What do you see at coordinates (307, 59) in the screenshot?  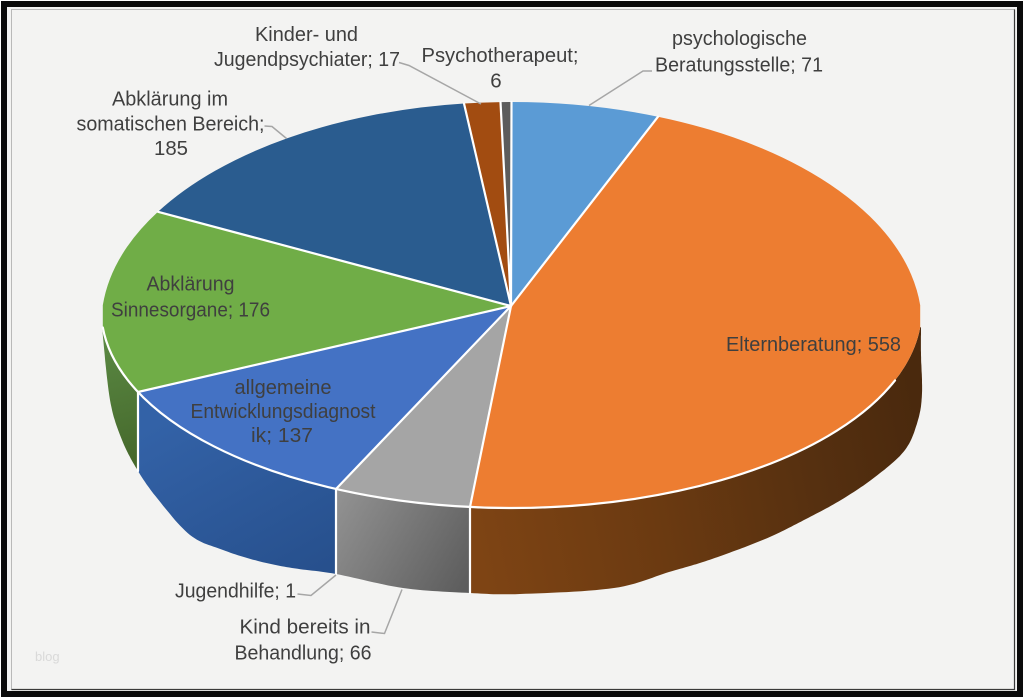 I see `svg-text: Jugendpsychiater; 17` at bounding box center [307, 59].